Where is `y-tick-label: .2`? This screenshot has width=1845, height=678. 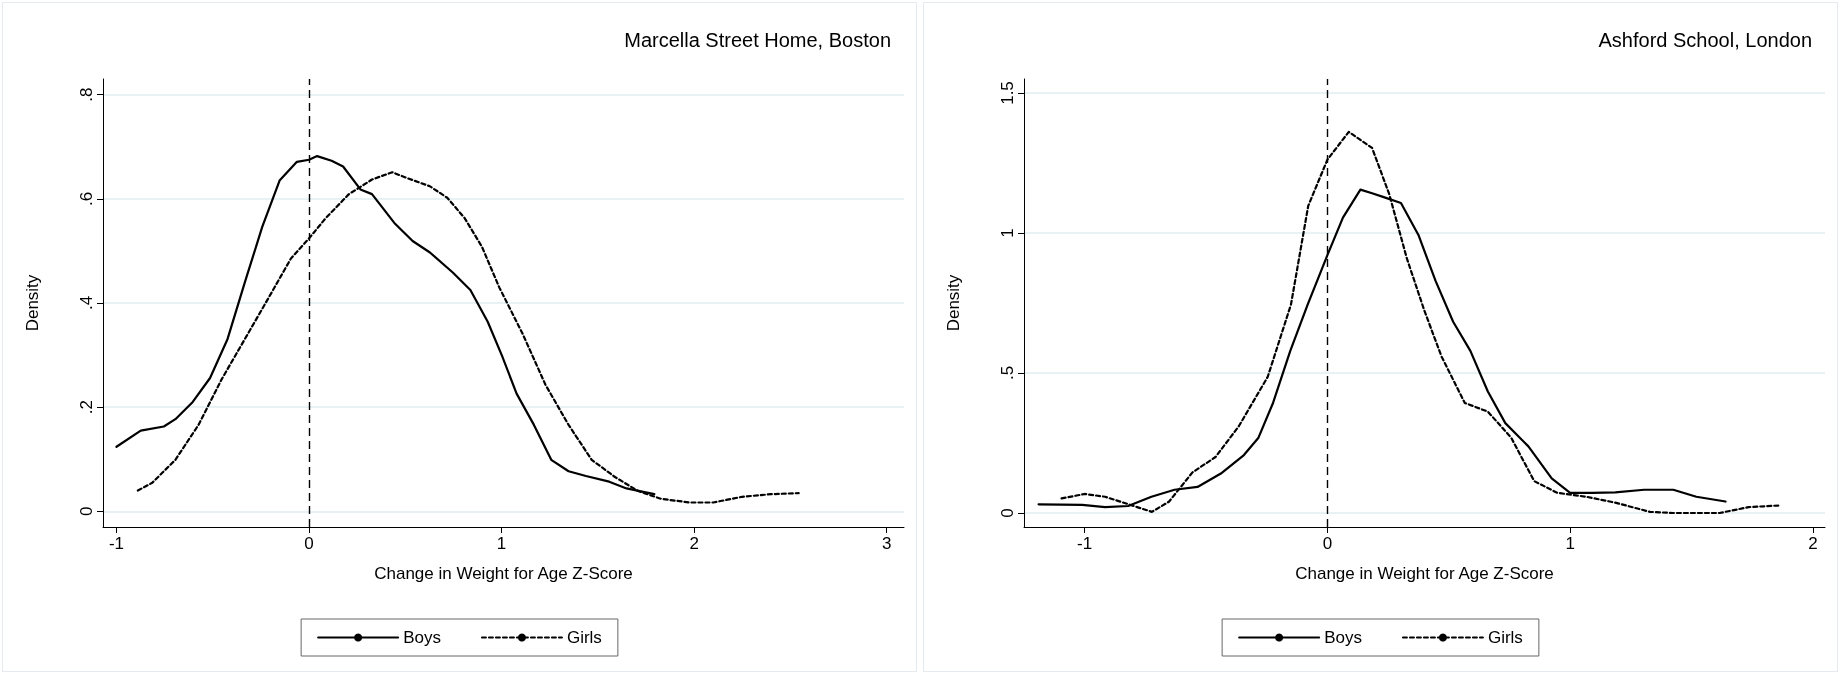
y-tick-label: .2 is located at coordinates (86, 407).